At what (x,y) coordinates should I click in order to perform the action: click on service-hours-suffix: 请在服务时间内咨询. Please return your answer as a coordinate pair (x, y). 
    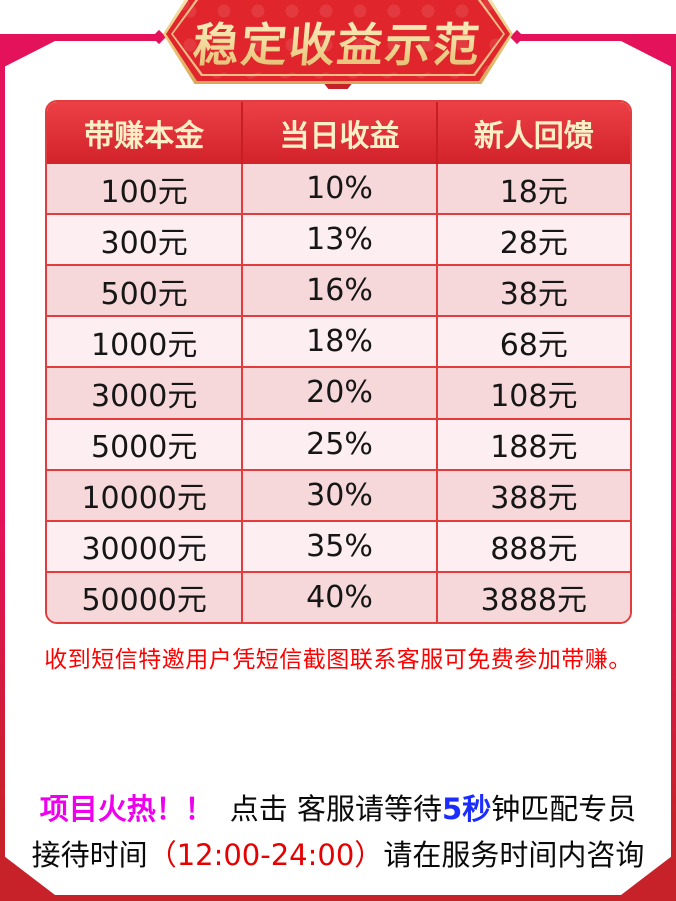
    Looking at the image, I should click on (514, 855).